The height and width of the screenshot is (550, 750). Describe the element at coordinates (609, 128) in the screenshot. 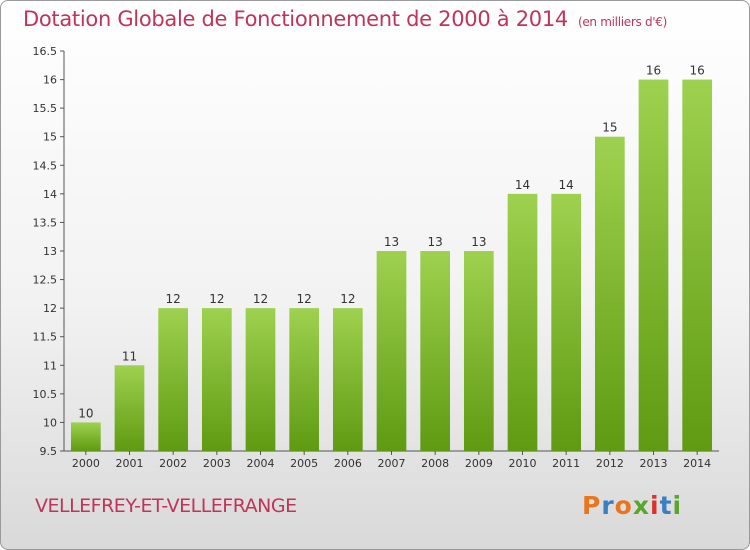

I see `data-label-2012: 15` at that location.